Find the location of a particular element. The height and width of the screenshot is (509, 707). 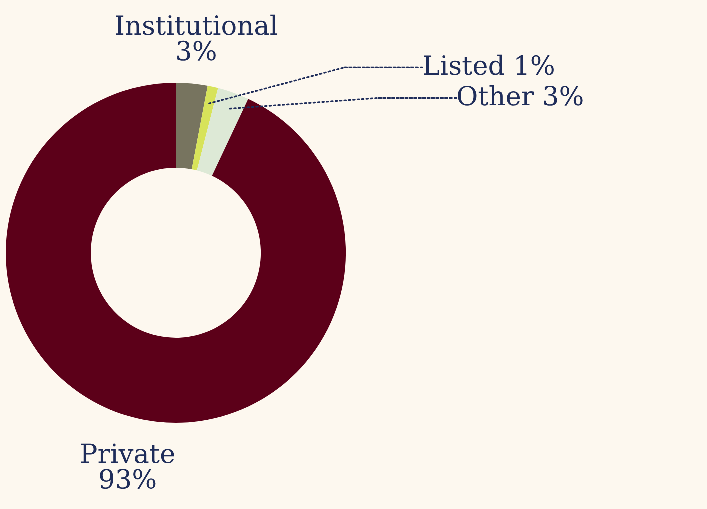

data-label: 3% is located at coordinates (197, 50).